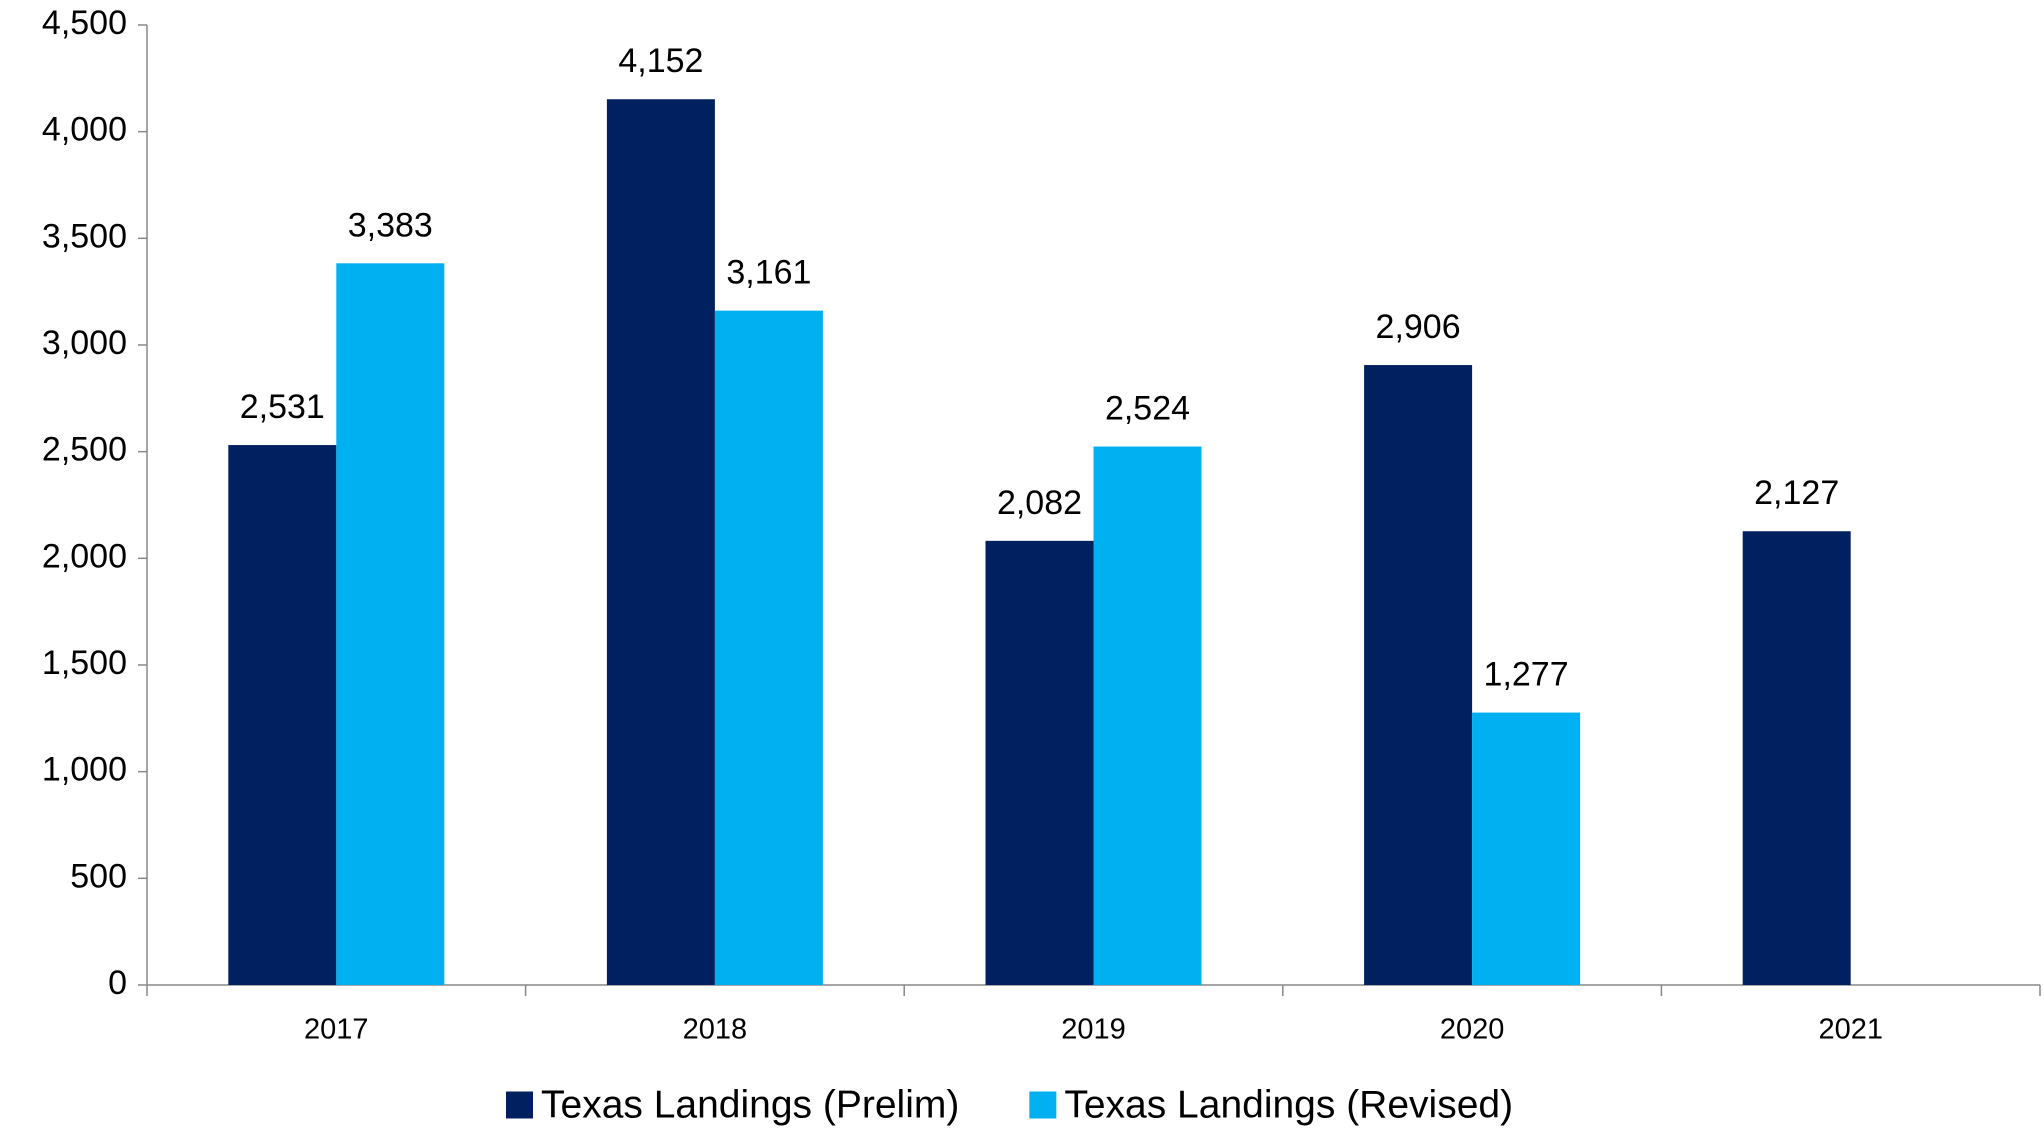 The width and height of the screenshot is (2044, 1130). What do you see at coordinates (1526, 675) in the screenshot?
I see `data-label: 1,277` at bounding box center [1526, 675].